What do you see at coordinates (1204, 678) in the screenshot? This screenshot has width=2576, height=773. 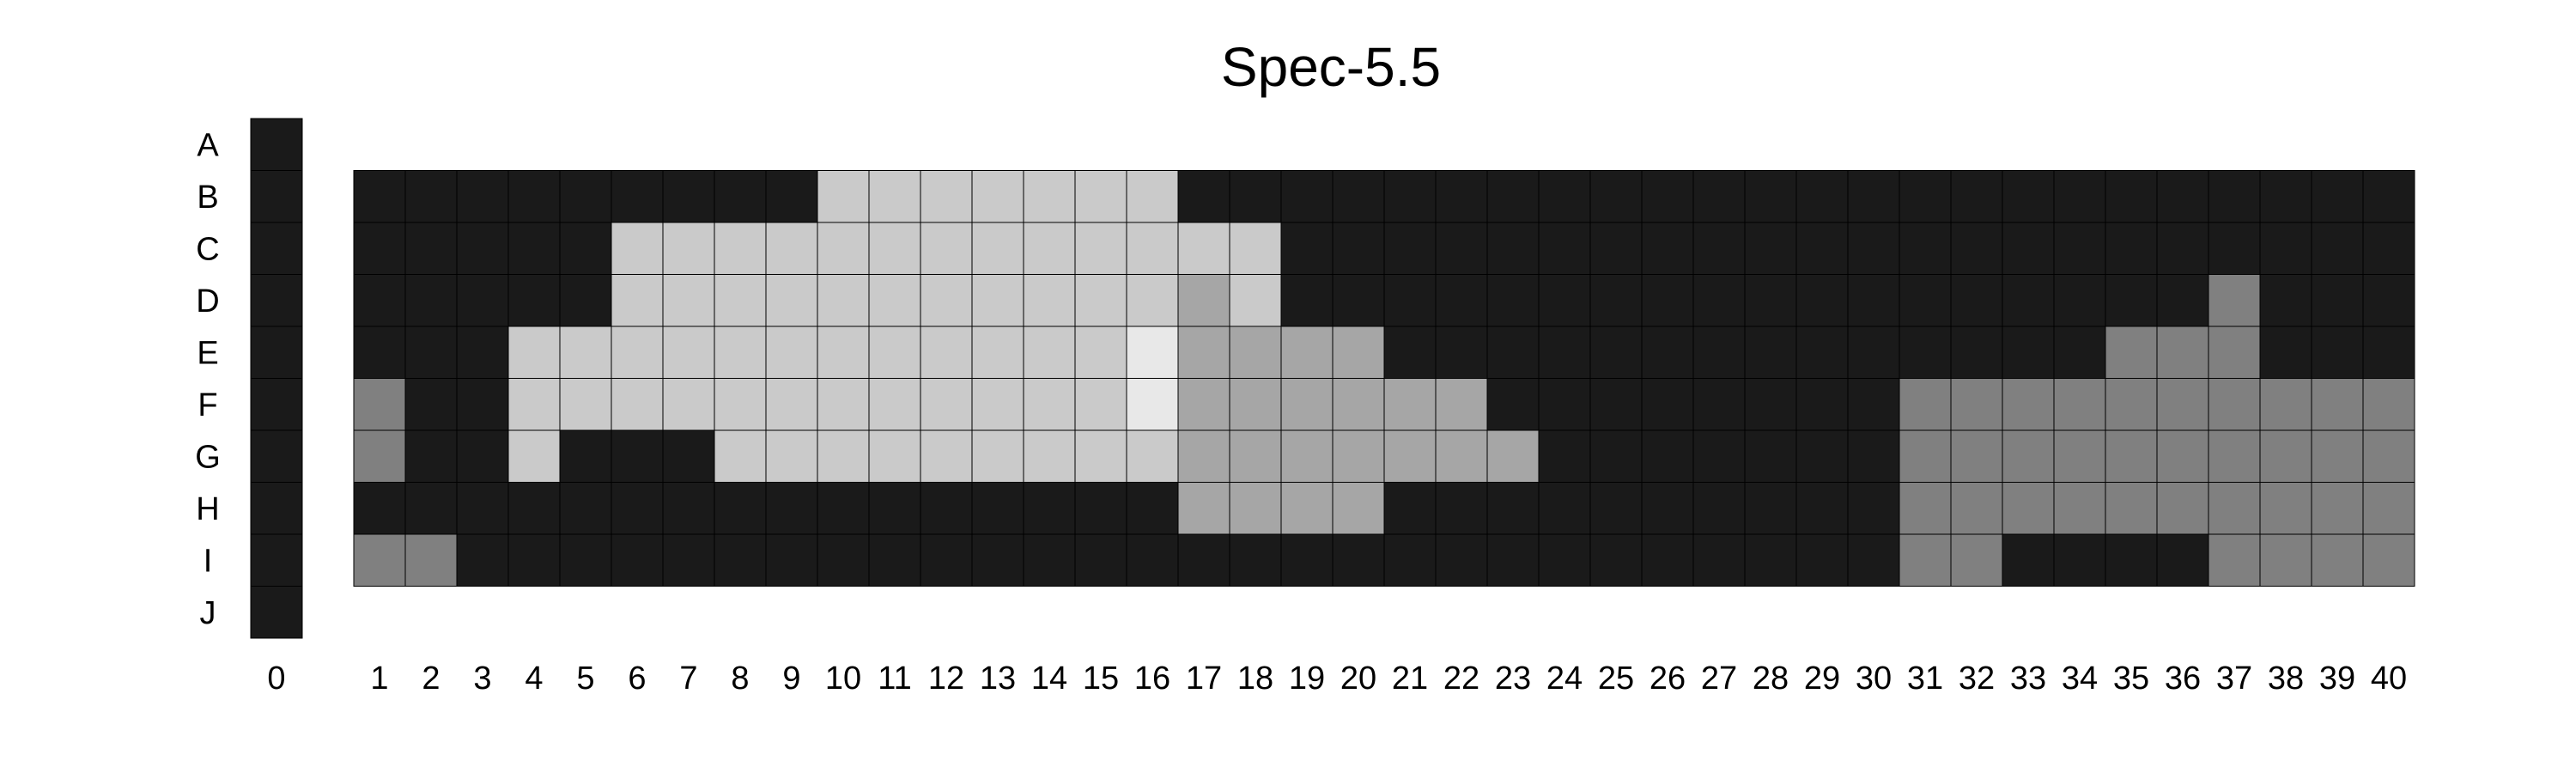 I see `column-label-17: 17` at bounding box center [1204, 678].